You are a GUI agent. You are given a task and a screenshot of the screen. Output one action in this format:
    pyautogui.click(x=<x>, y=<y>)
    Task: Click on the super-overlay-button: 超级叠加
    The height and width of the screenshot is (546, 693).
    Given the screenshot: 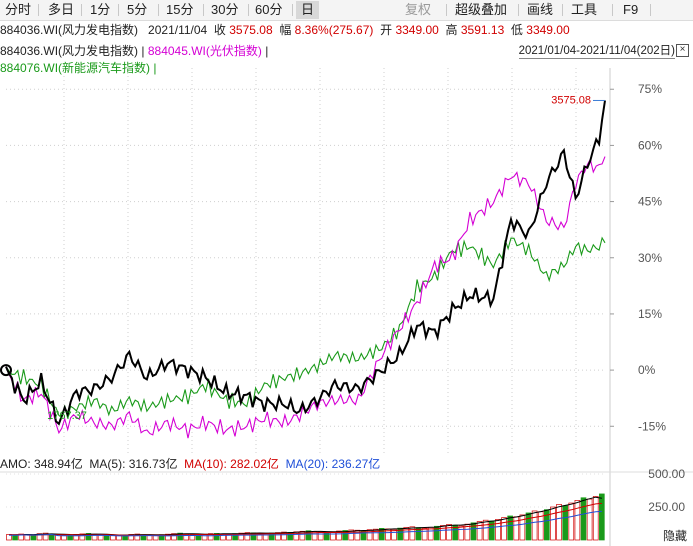 What is the action you would take?
    pyautogui.click(x=481, y=9)
    